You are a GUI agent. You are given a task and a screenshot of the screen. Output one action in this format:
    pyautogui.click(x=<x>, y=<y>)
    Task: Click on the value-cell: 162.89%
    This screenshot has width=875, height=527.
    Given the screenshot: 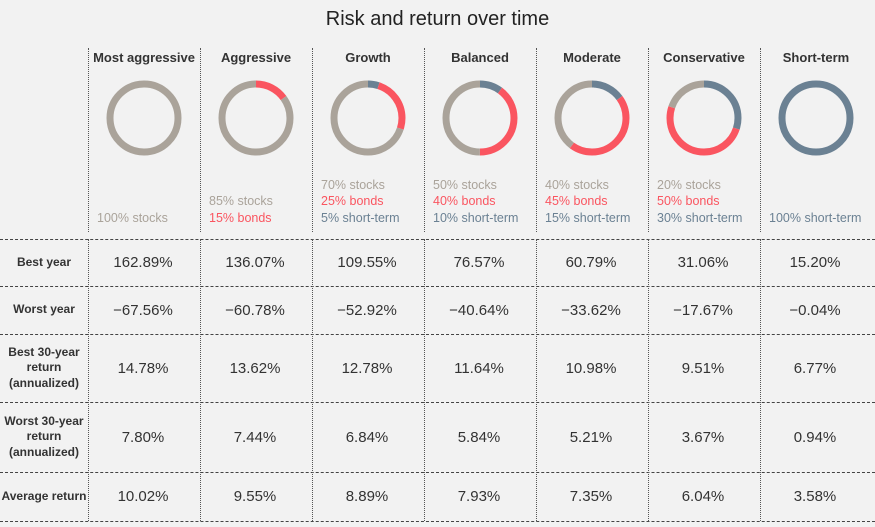 What is the action you would take?
    pyautogui.click(x=143, y=262)
    